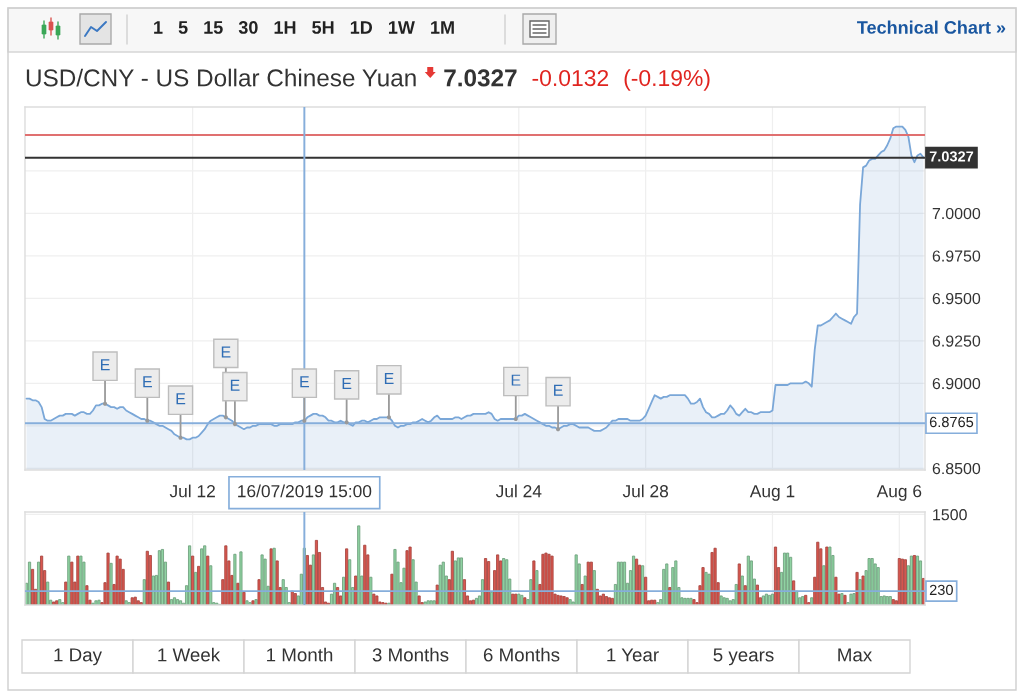 The height and width of the screenshot is (698, 1024). What do you see at coordinates (633, 655) in the screenshot?
I see `text: 1 Year` at bounding box center [633, 655].